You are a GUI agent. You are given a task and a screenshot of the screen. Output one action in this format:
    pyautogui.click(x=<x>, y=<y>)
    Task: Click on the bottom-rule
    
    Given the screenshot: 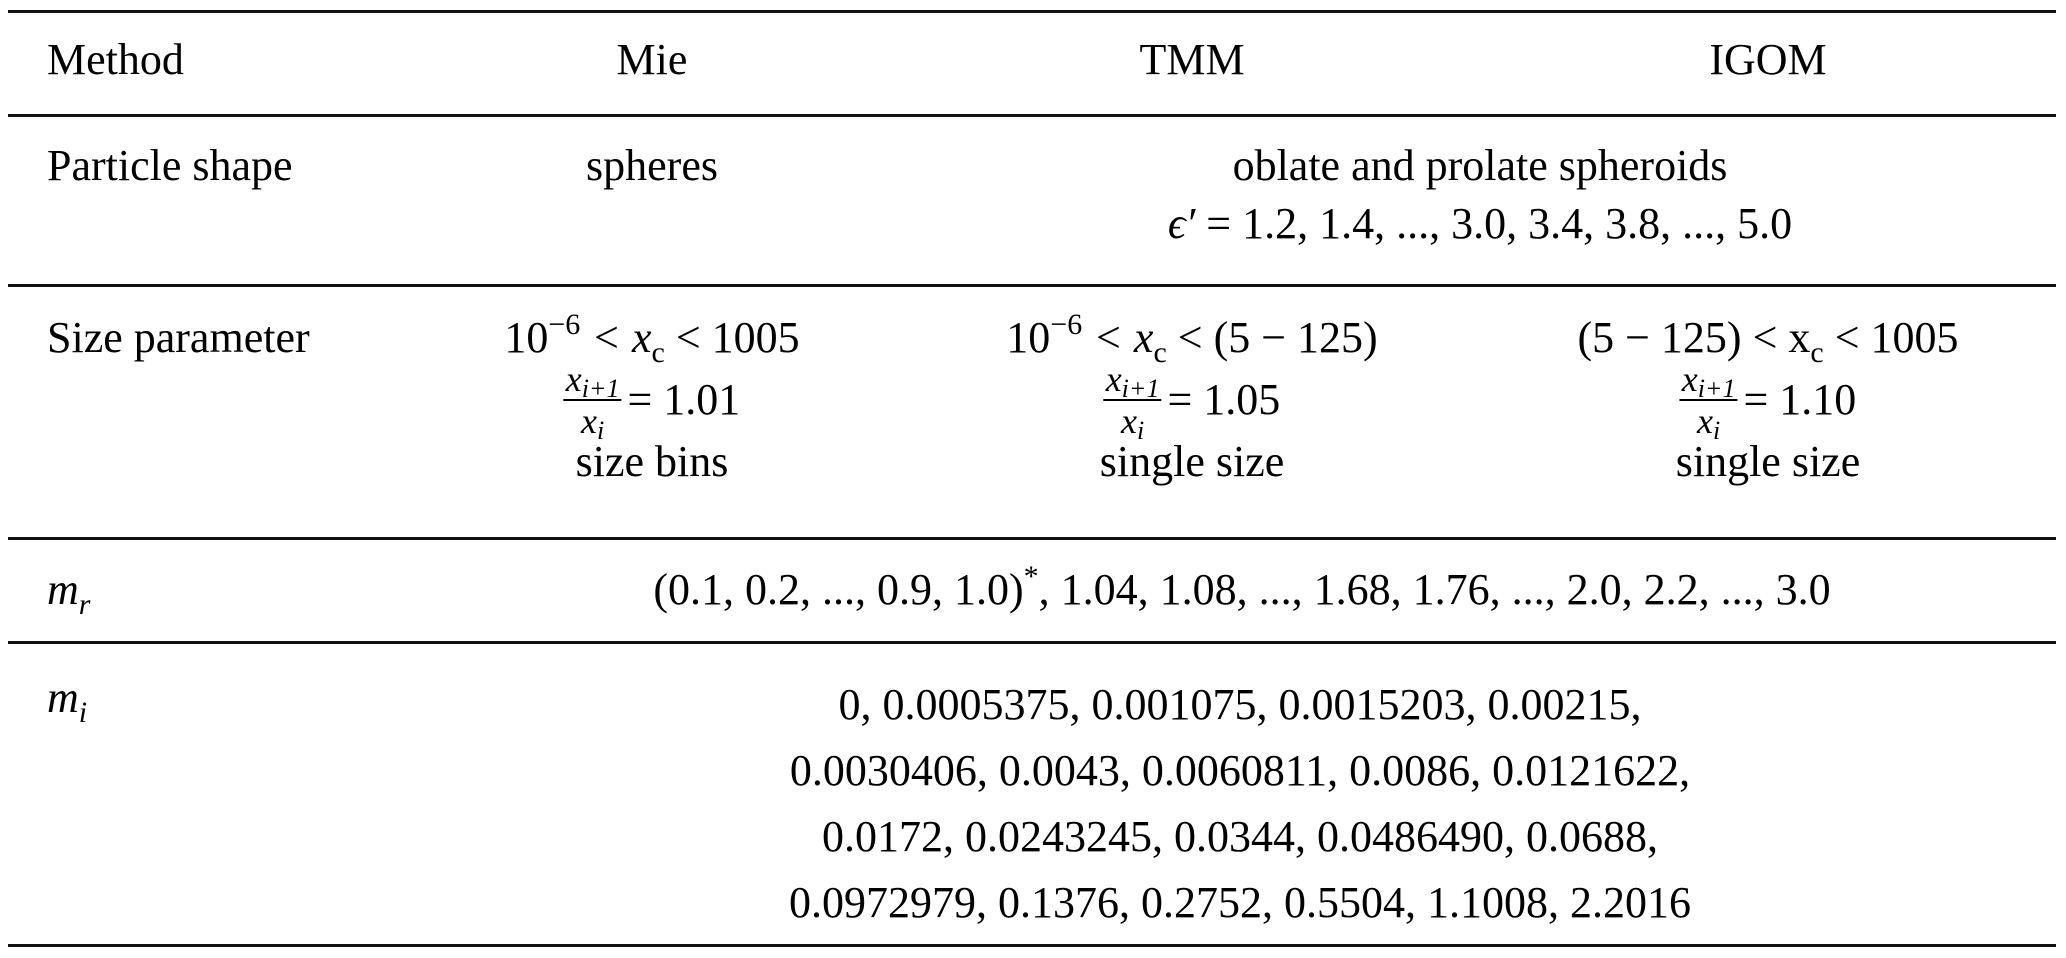 What is the action you would take?
    pyautogui.click(x=1032, y=945)
    